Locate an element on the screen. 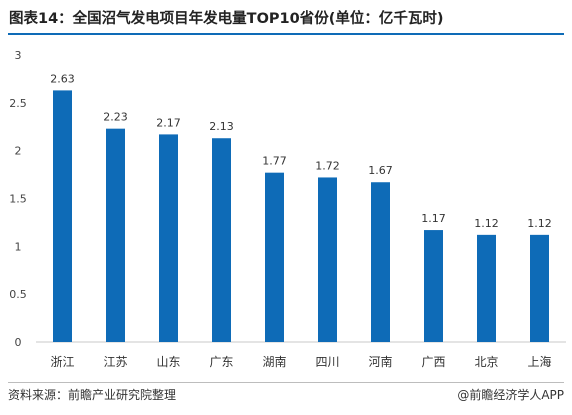  x-tick-label: 广东 is located at coordinates (221, 362).